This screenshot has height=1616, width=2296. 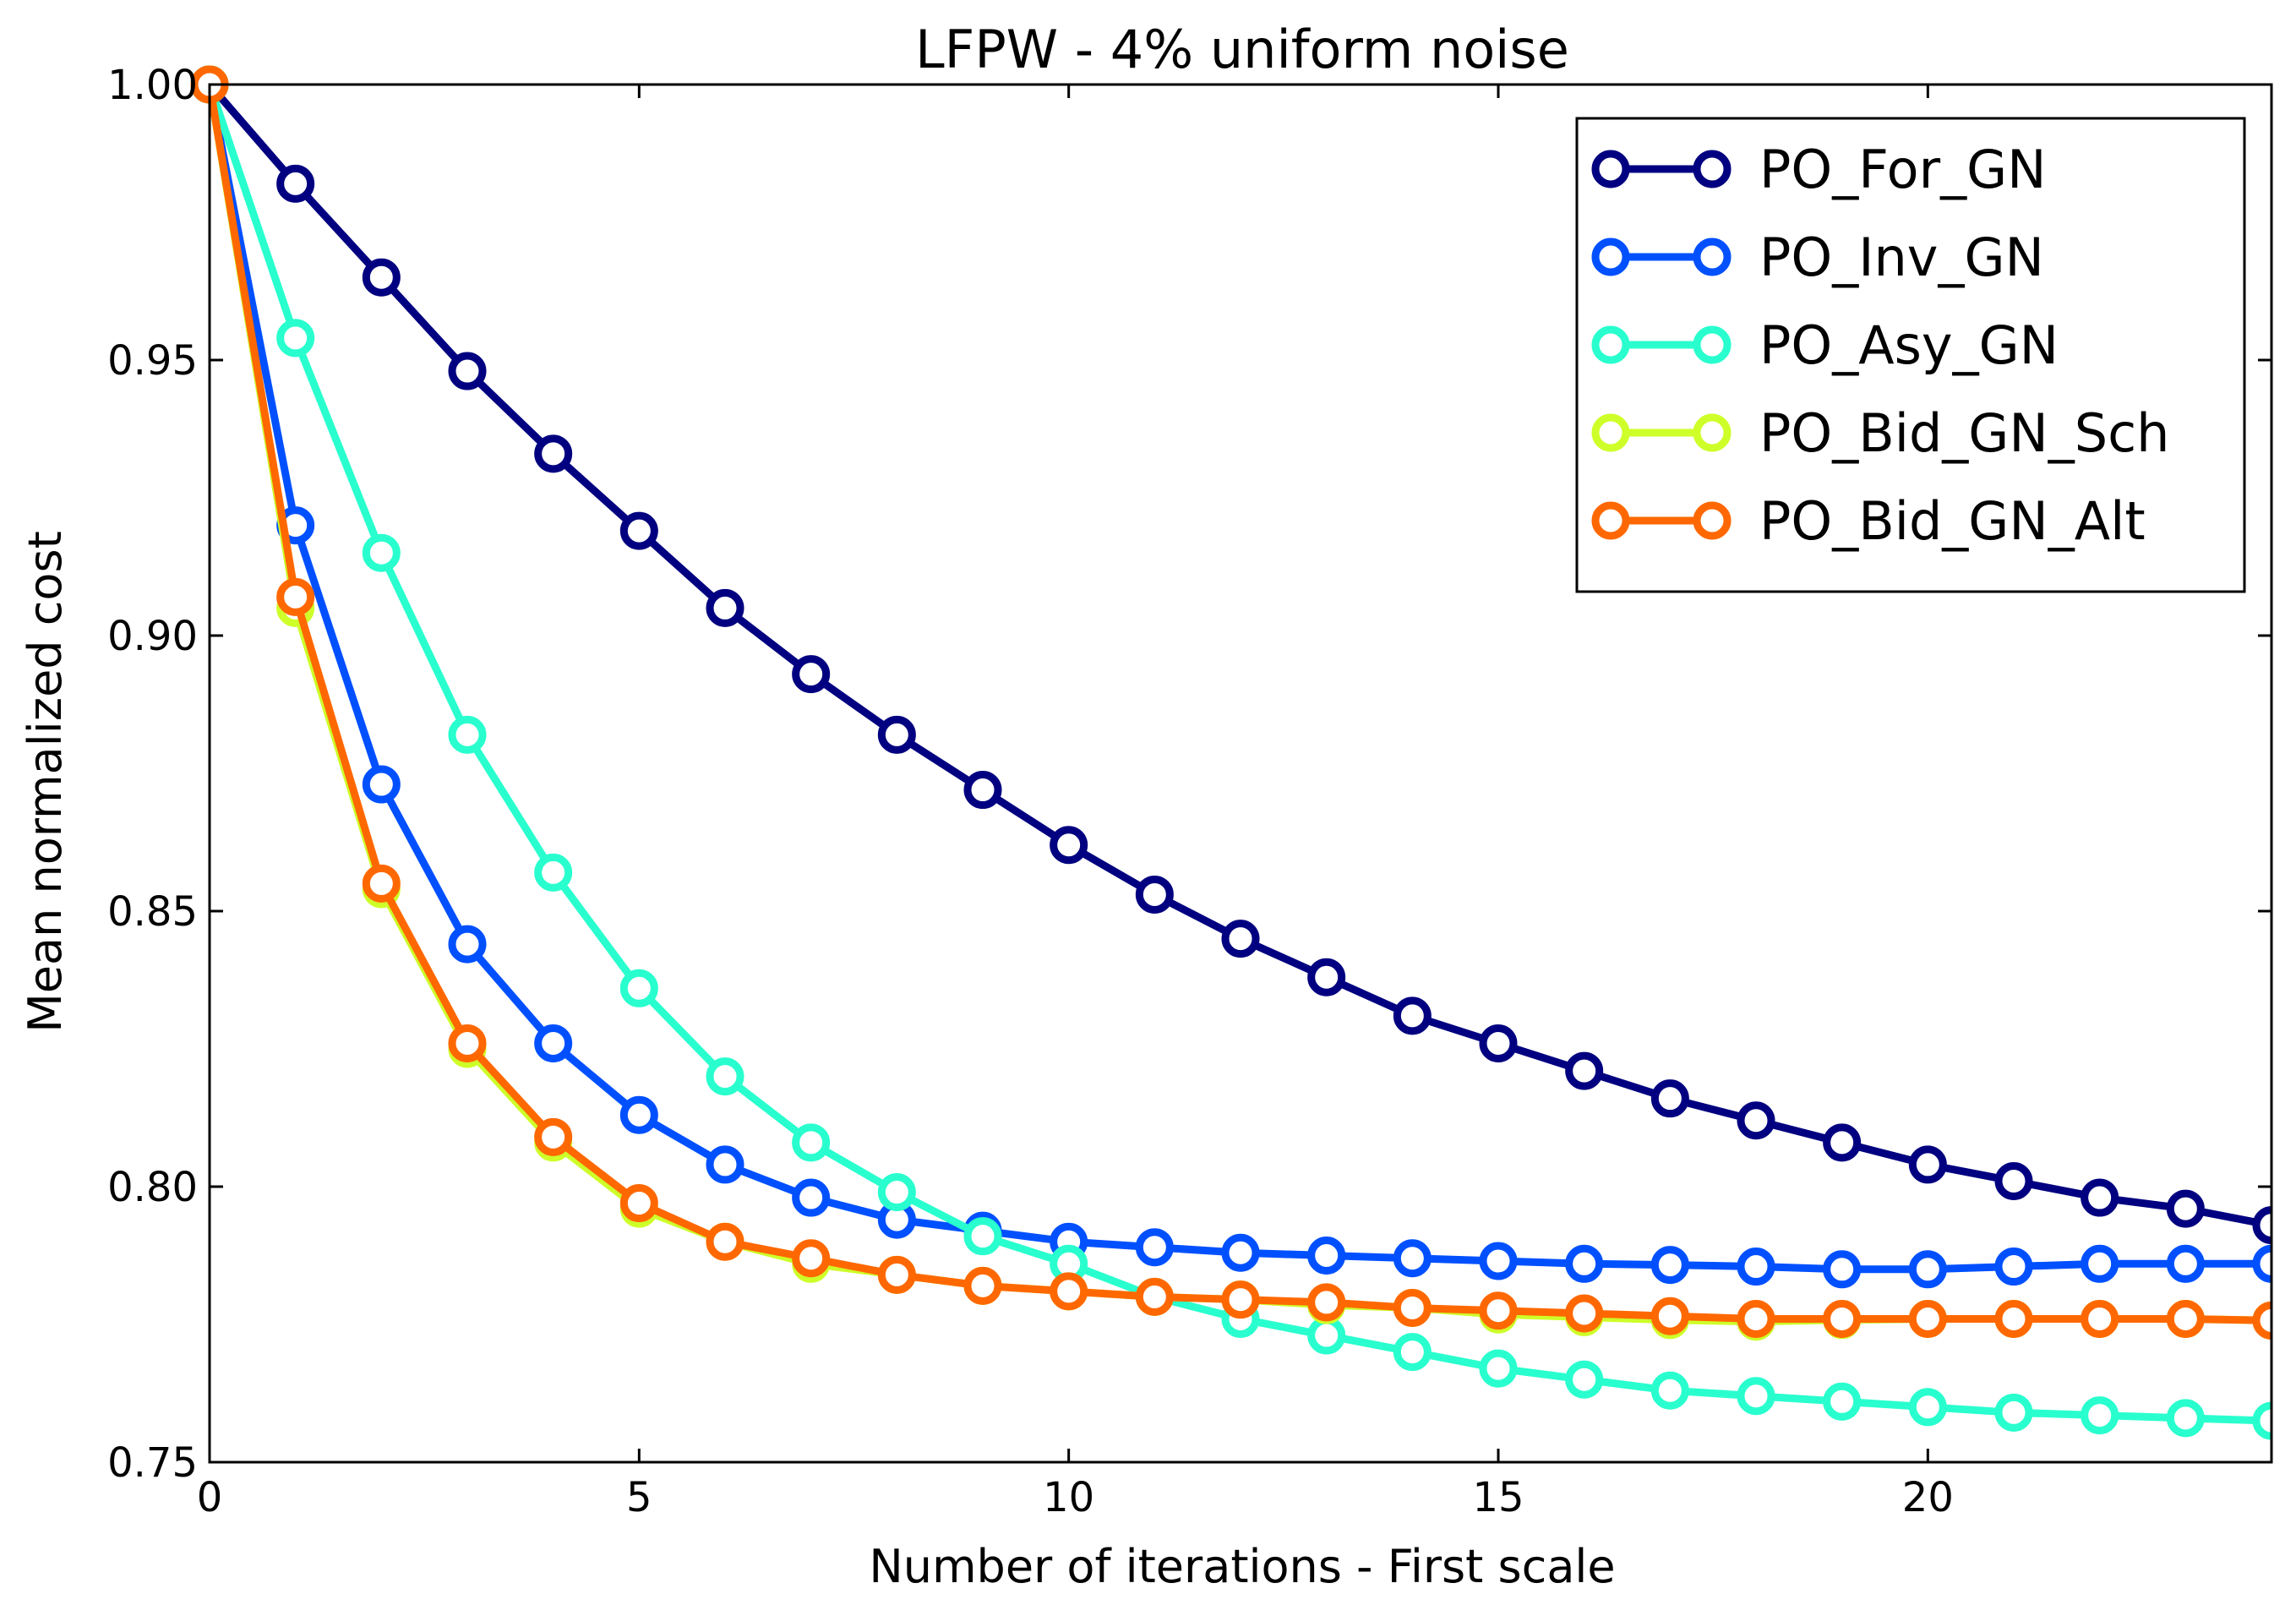 I want to click on x-tick-label: 10, so click(x=1068, y=1497).